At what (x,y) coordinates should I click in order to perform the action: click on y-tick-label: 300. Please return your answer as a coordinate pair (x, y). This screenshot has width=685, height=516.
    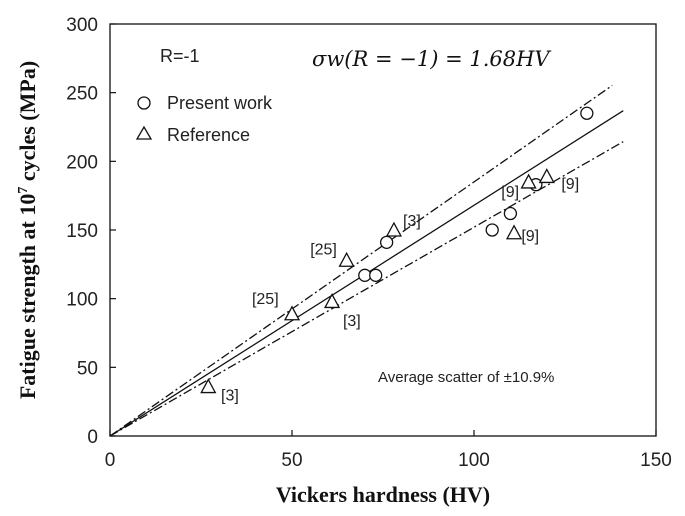
    Looking at the image, I should click on (82, 25).